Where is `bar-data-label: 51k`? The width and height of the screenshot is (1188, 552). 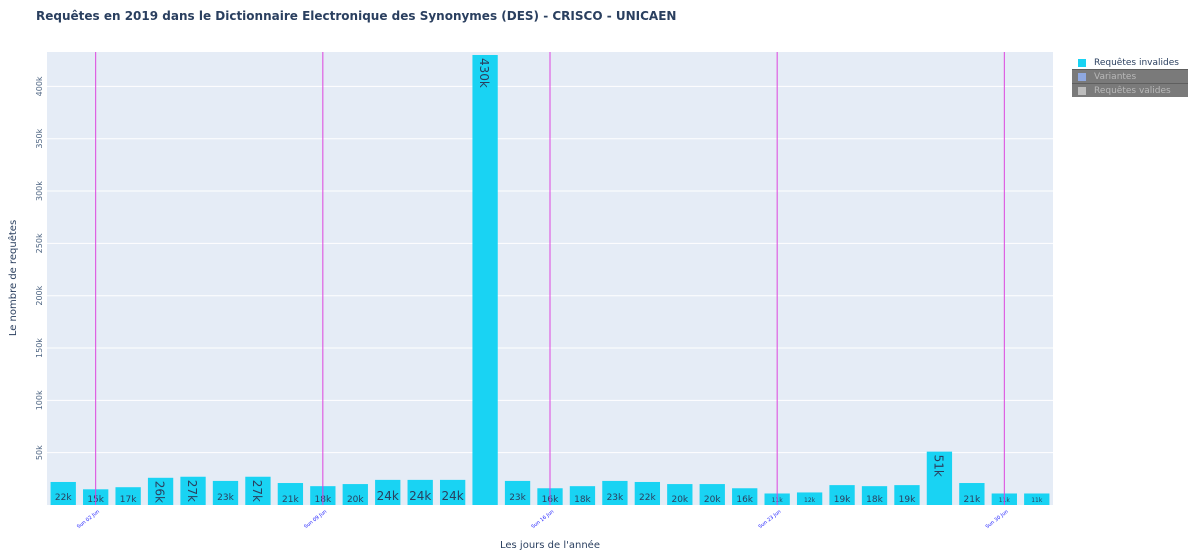 bar-data-label: 51k is located at coordinates (938, 466).